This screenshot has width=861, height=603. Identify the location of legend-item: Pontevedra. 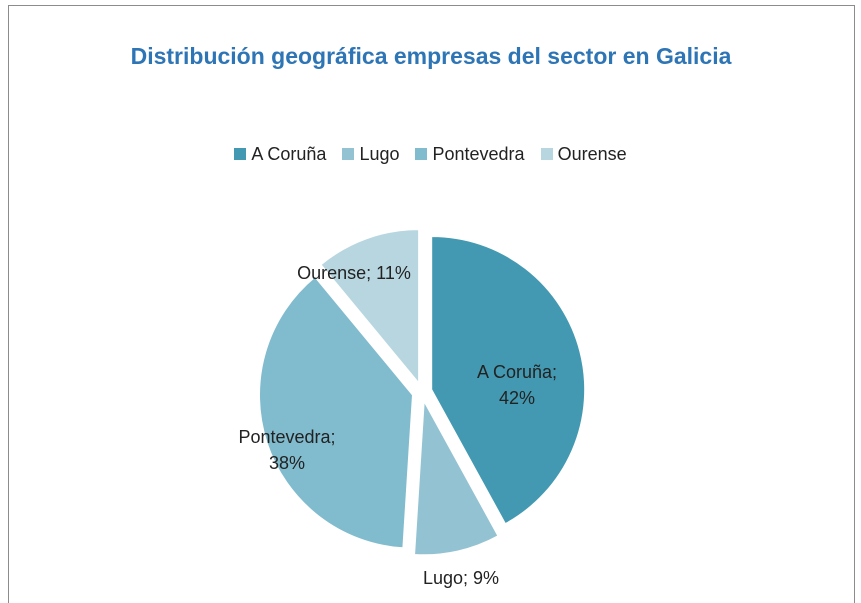
(470, 154).